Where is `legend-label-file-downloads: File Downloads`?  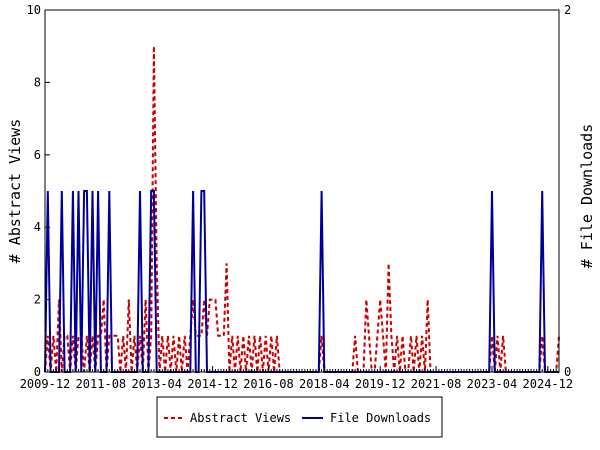
legend-label-file-downloads: File Downloads is located at coordinates (380, 418).